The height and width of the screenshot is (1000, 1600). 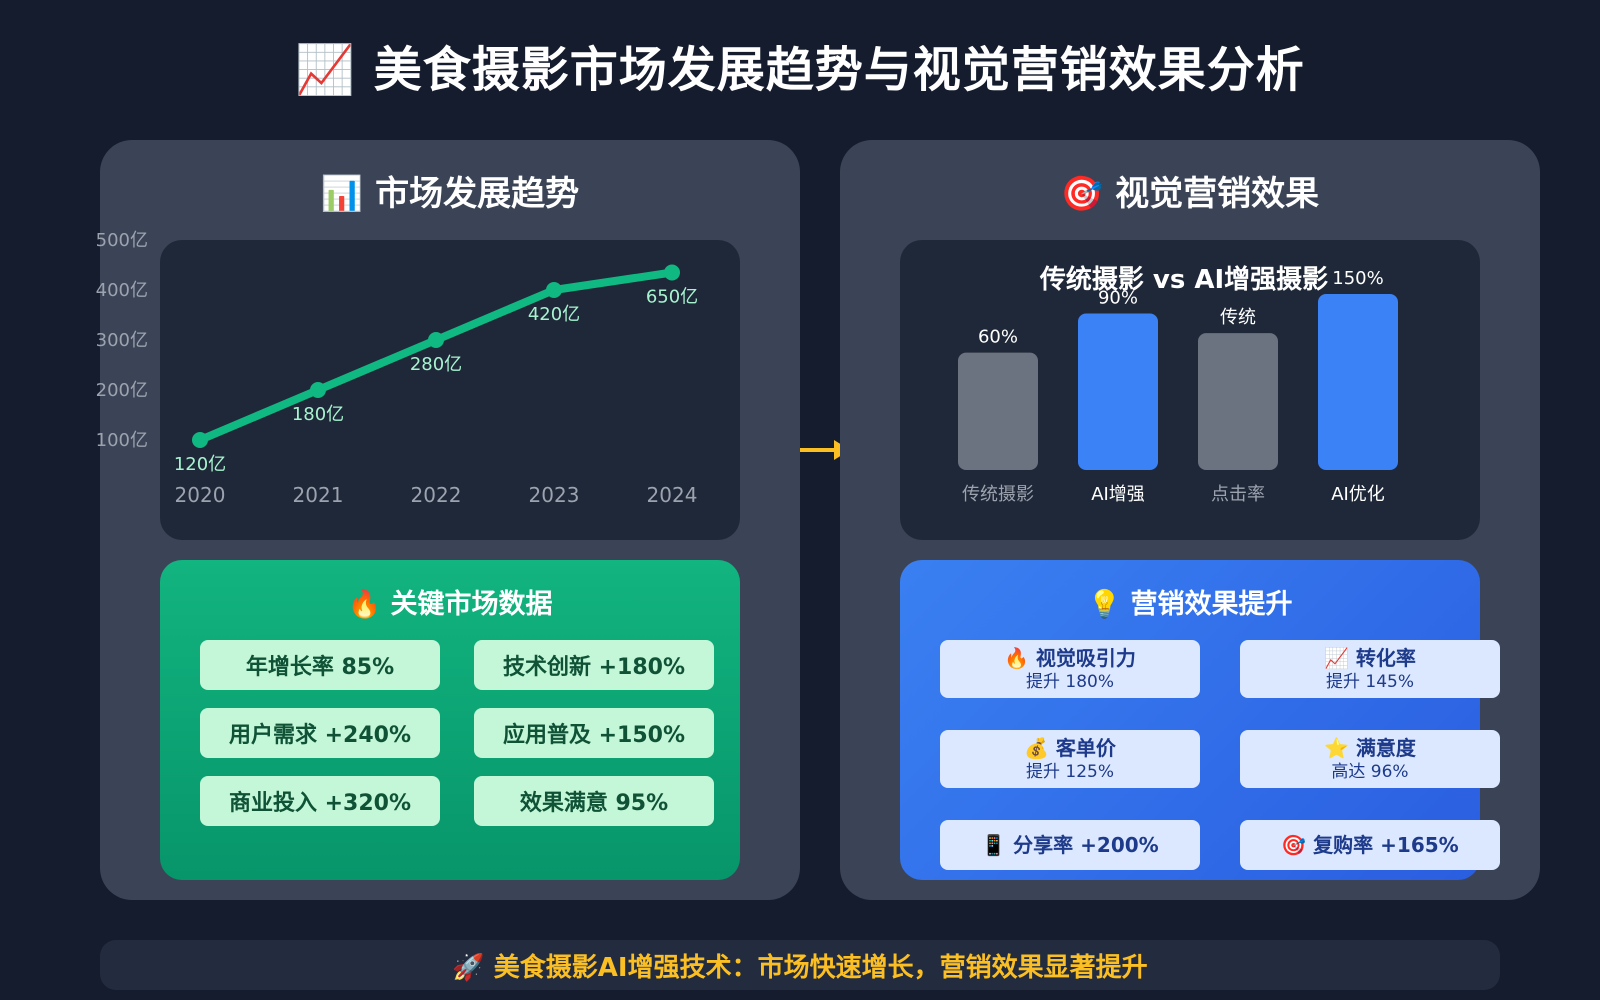 I want to click on effect-card-title: 🔥 视觉吸引力, so click(x=1070, y=658).